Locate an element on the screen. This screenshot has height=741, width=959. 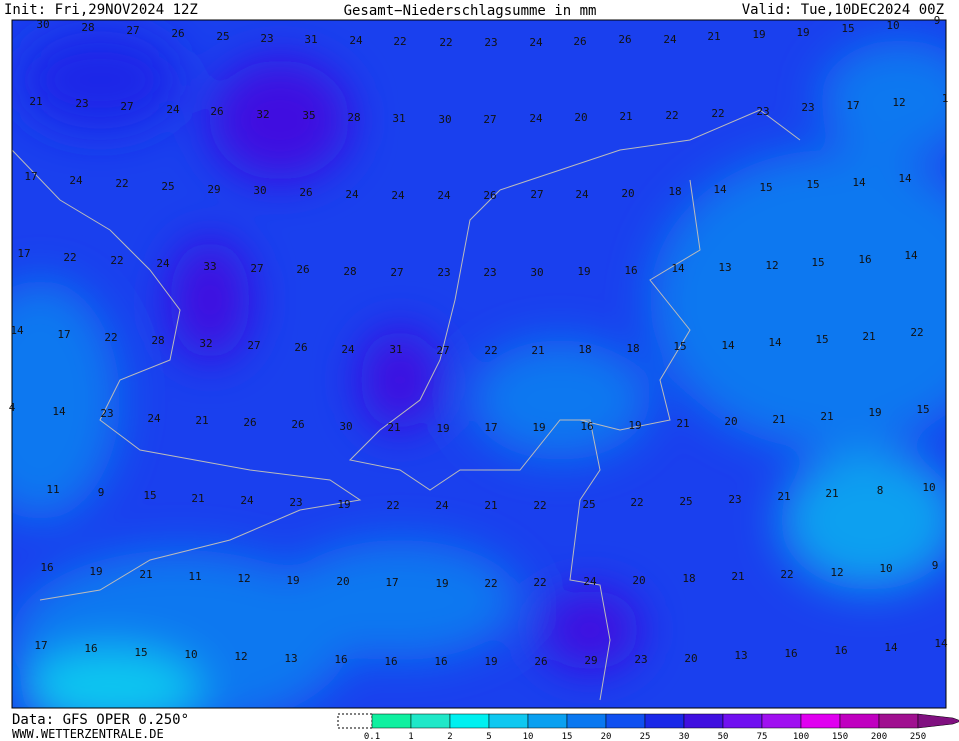
legend: 0.1 1 2 5 10 15 20 25 30 50 75 100 150 200 250 is located at coordinates (648, 727).